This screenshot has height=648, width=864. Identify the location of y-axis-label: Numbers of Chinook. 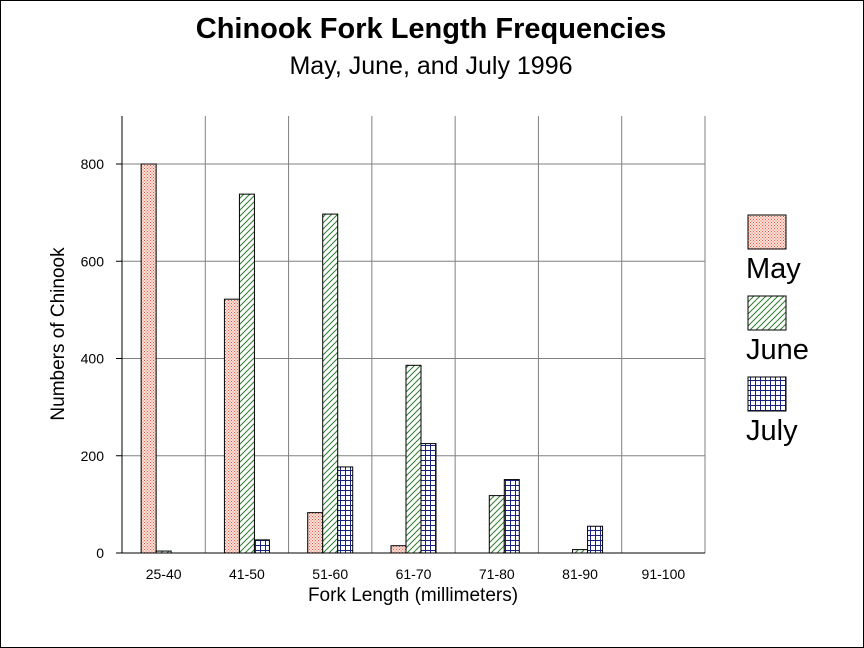
(58, 334).